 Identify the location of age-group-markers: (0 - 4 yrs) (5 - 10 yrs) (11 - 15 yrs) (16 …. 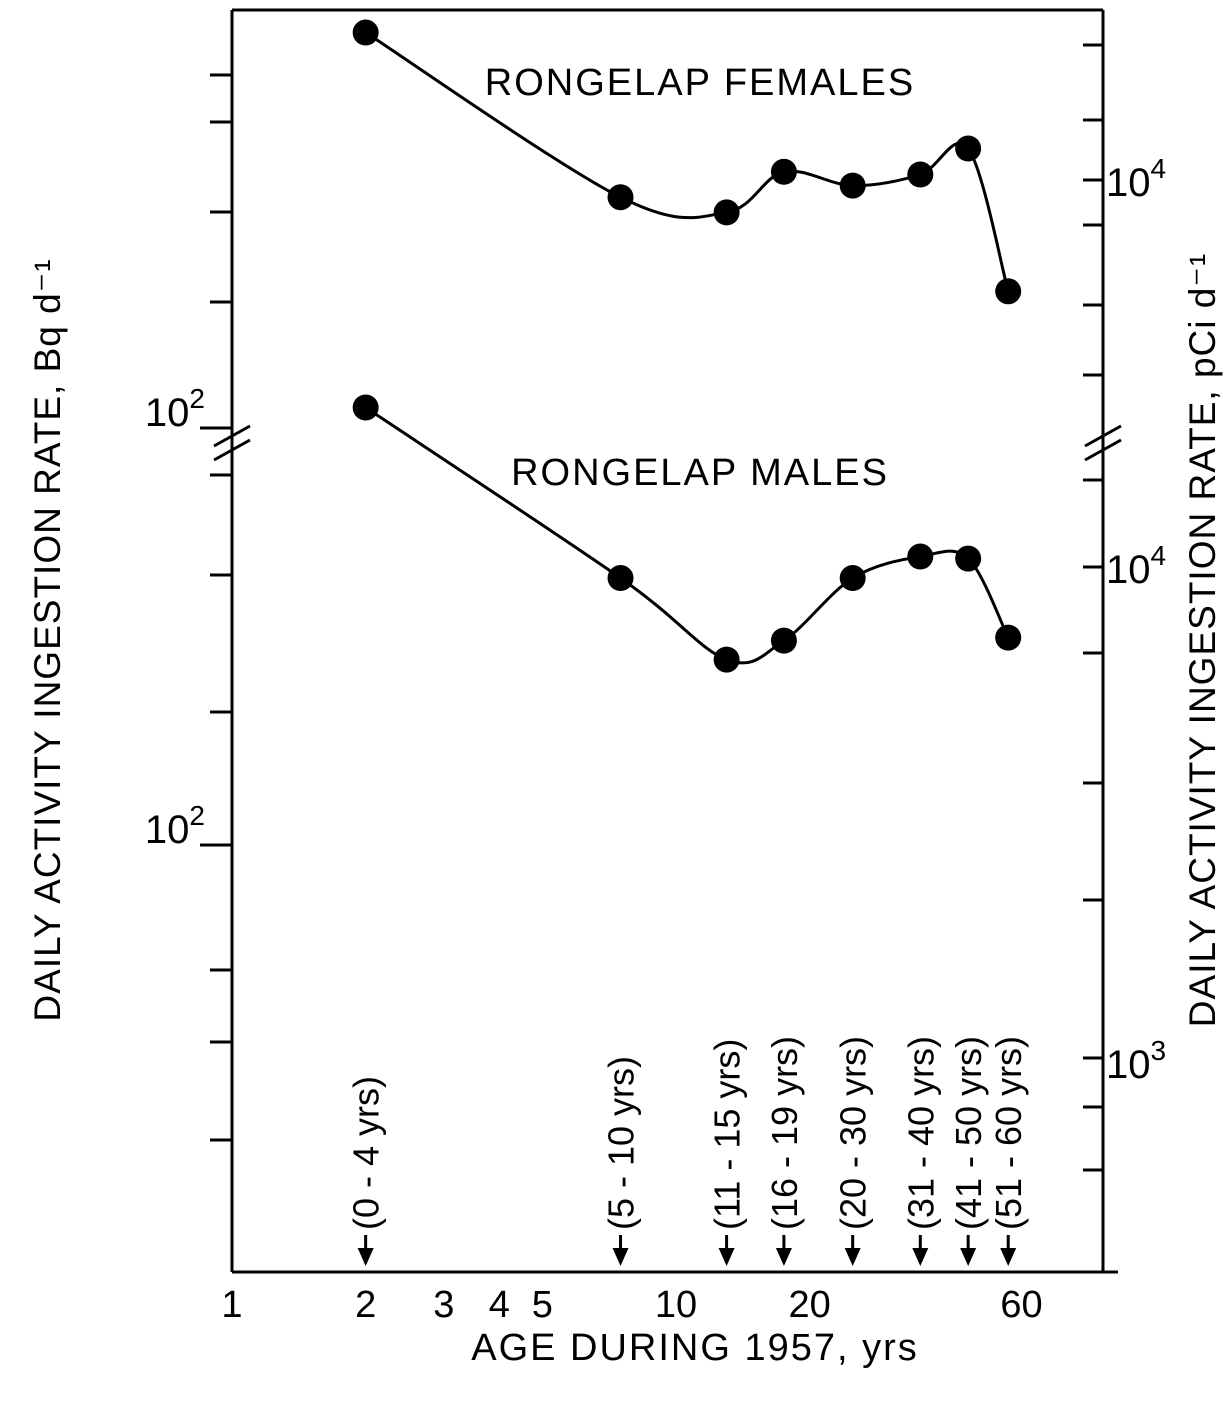
(687, 1151).